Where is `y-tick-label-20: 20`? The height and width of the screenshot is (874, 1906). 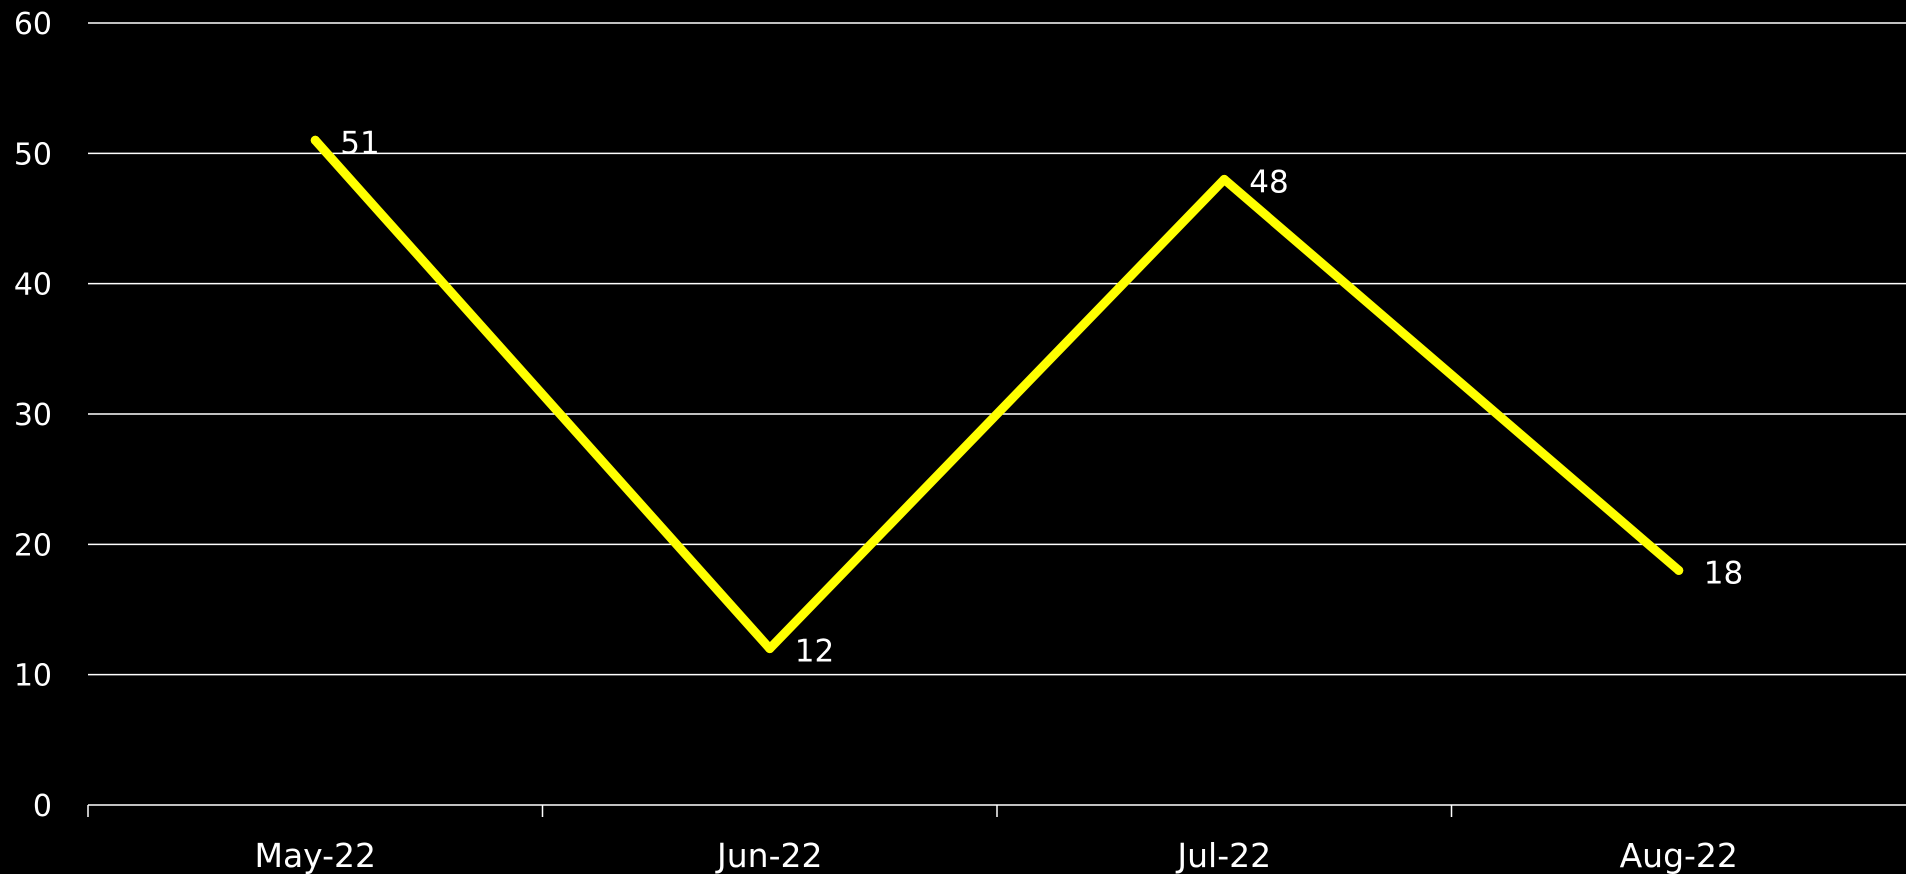
y-tick-label-20: 20 is located at coordinates (33, 545).